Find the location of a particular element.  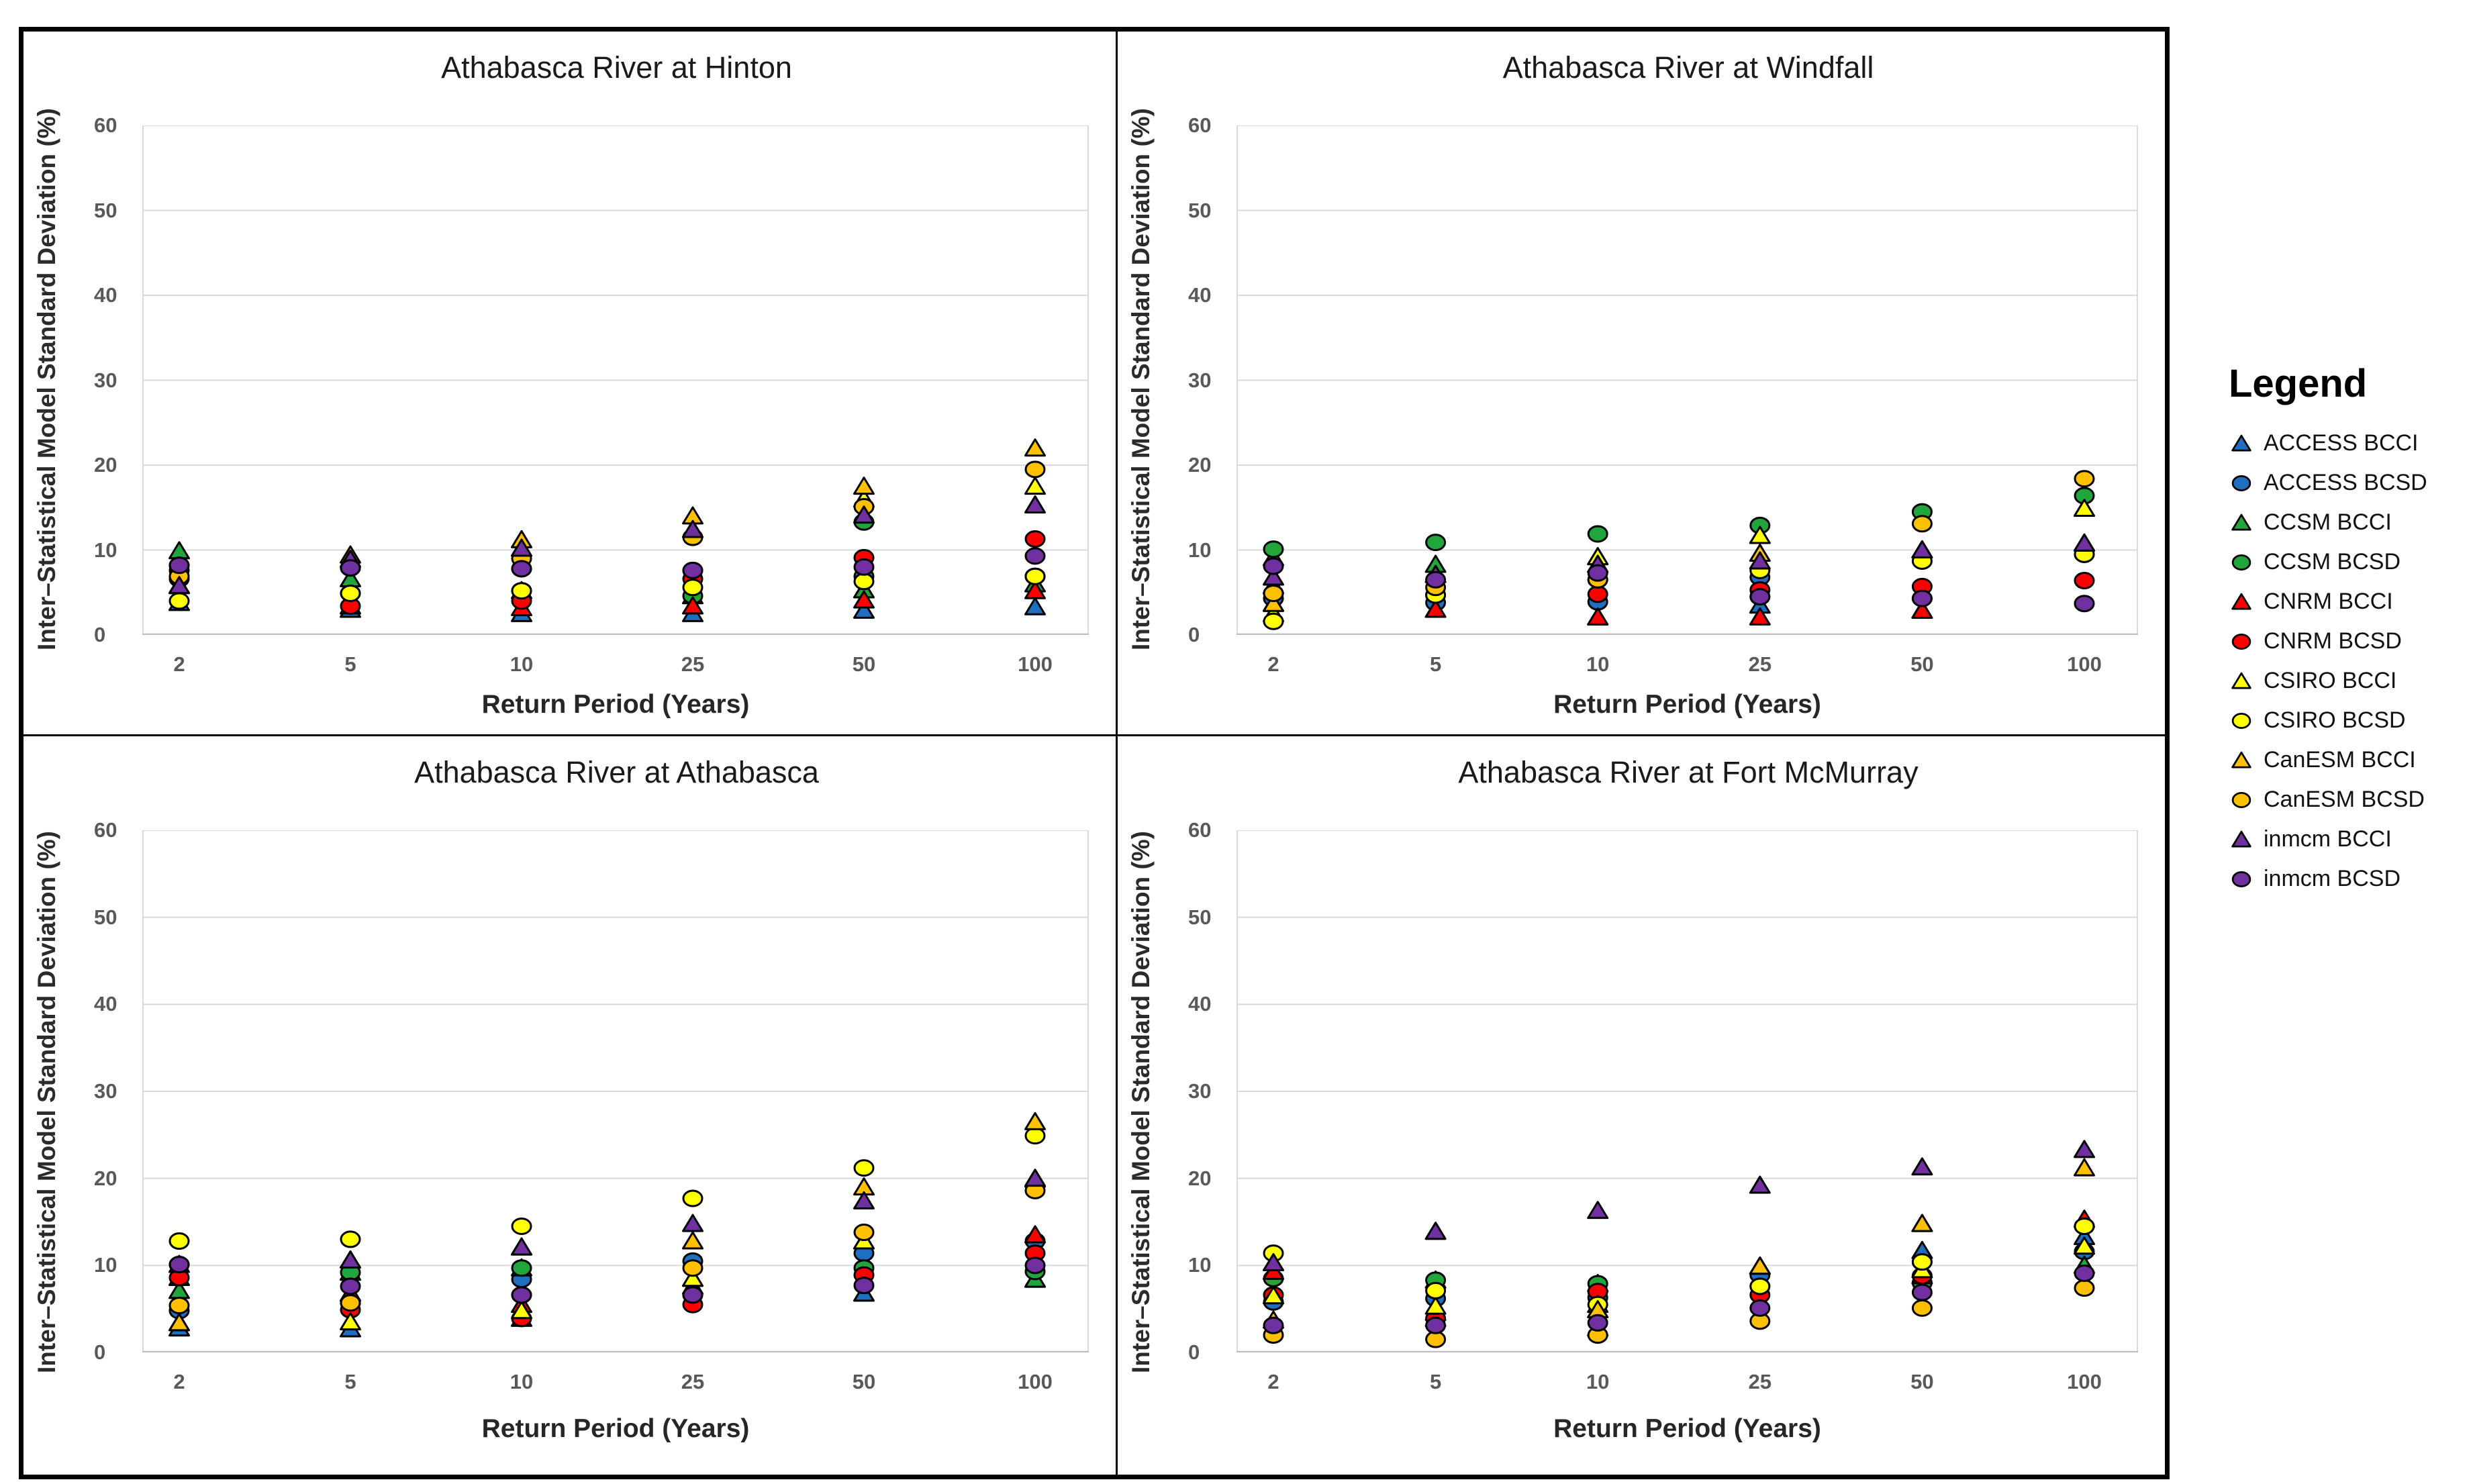

legend-item-label: CanESM BCSD is located at coordinates (2344, 800).